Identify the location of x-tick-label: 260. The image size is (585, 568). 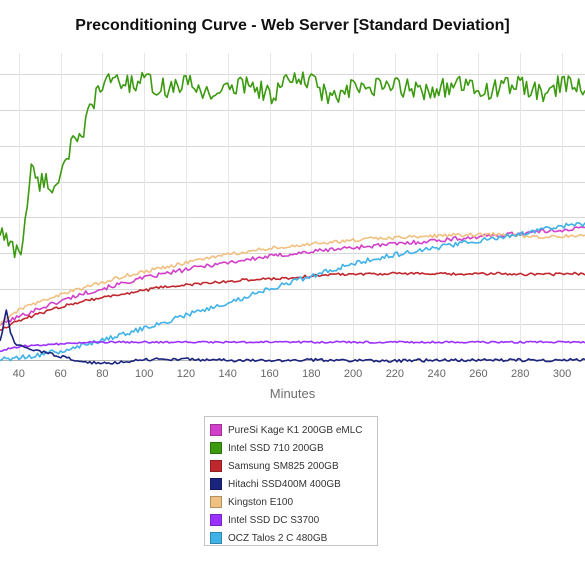
(478, 374).